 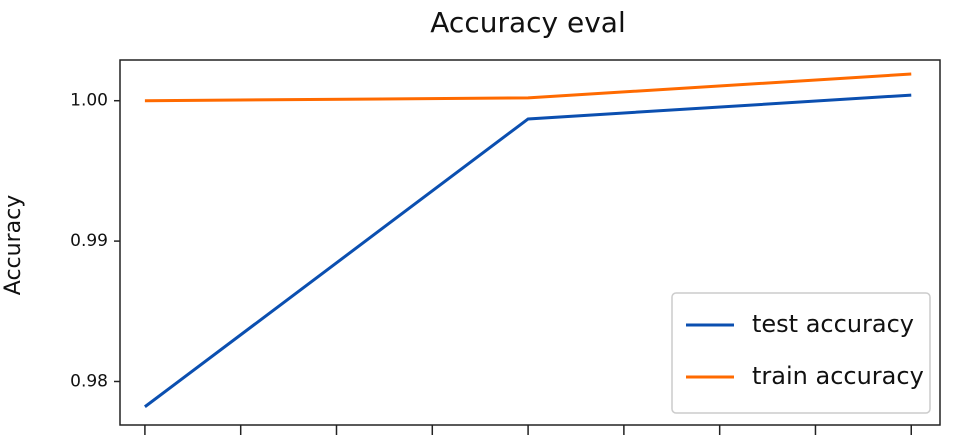 I want to click on legend-box, so click(x=801, y=353).